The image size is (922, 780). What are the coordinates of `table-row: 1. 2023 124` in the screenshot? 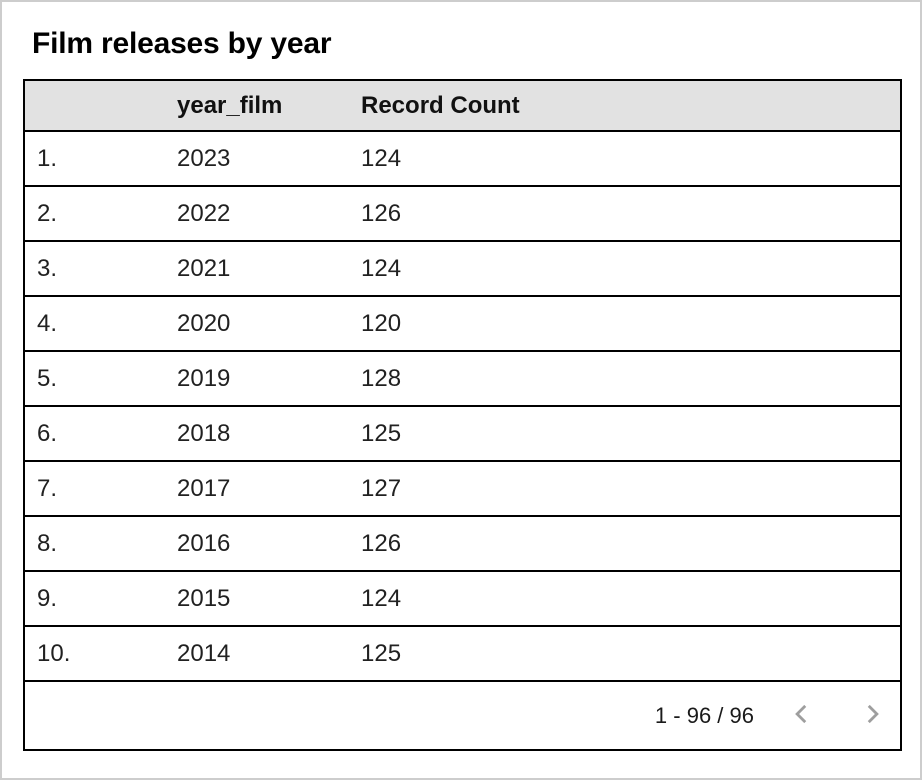 It's located at (462, 159).